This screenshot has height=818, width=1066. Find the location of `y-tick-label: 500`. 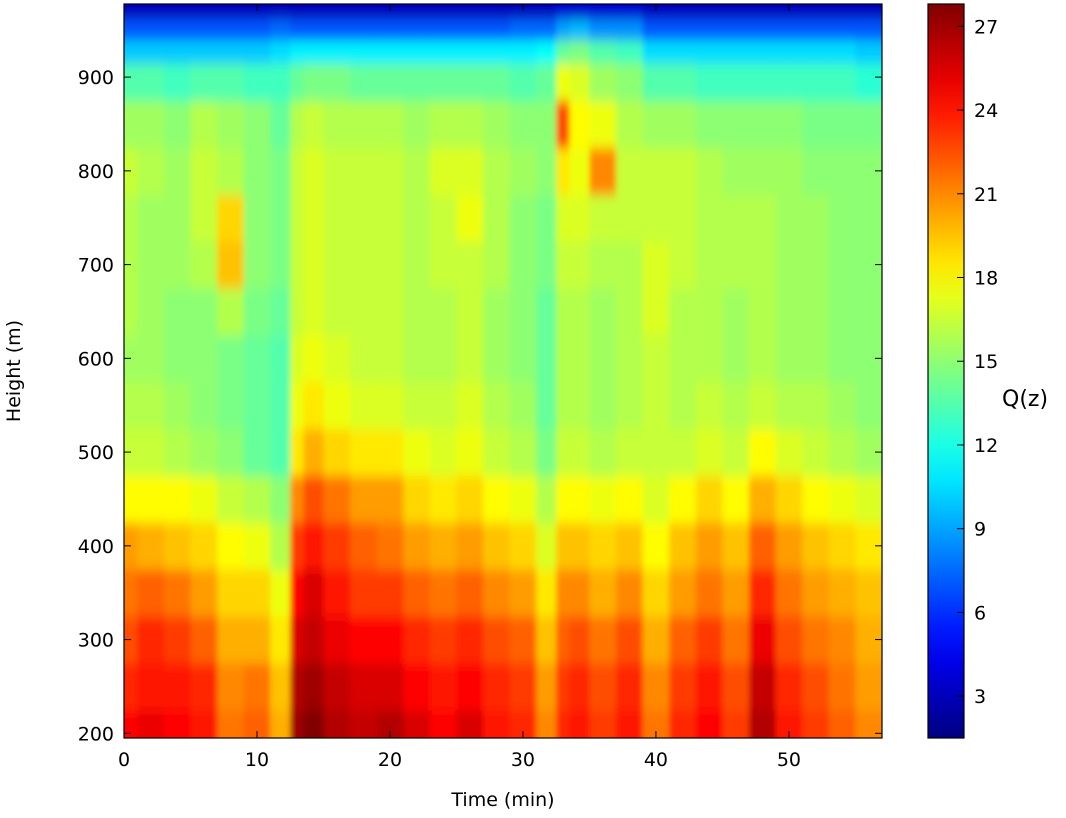

y-tick-label: 500 is located at coordinates (96, 453).